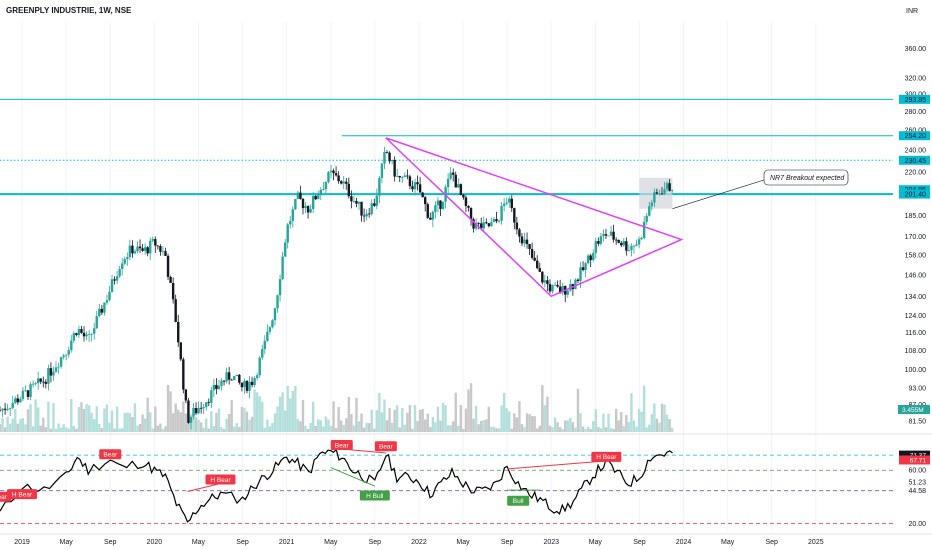 This screenshot has height=550, width=932. I want to click on divergence-tag, so click(220, 479).